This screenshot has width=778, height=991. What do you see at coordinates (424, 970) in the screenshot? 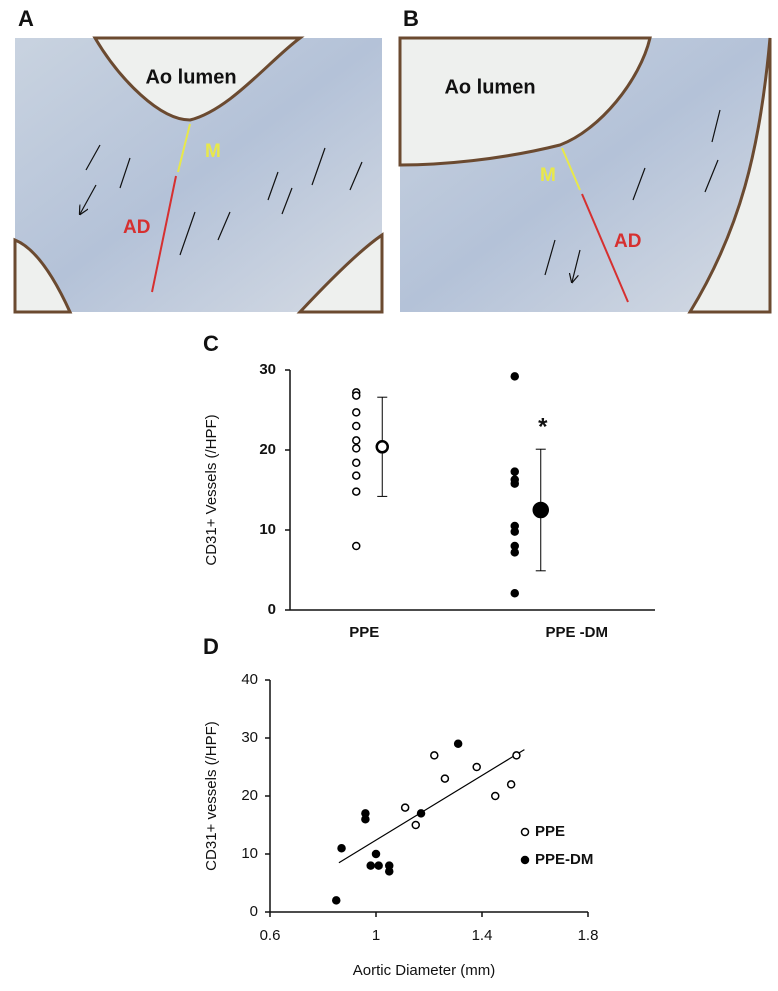
I see `x-axis-label: Aortic Diameter (mm)` at bounding box center [424, 970].